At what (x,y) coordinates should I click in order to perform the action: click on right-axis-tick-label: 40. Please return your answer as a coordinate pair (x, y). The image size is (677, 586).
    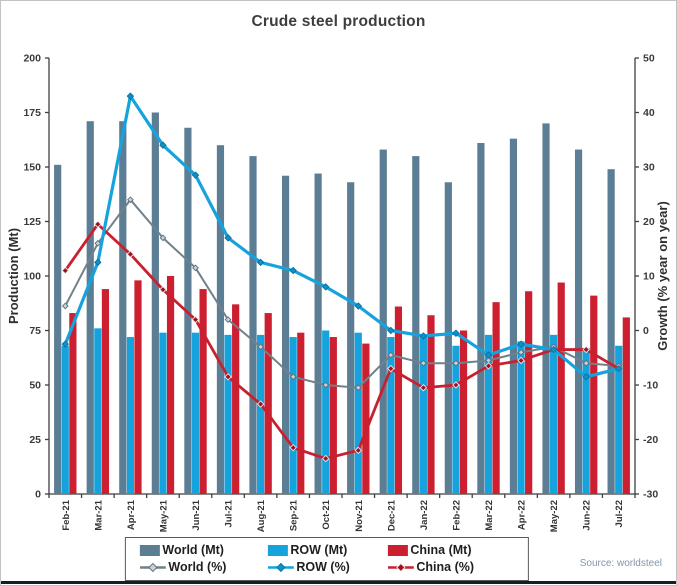
    Looking at the image, I should click on (649, 113).